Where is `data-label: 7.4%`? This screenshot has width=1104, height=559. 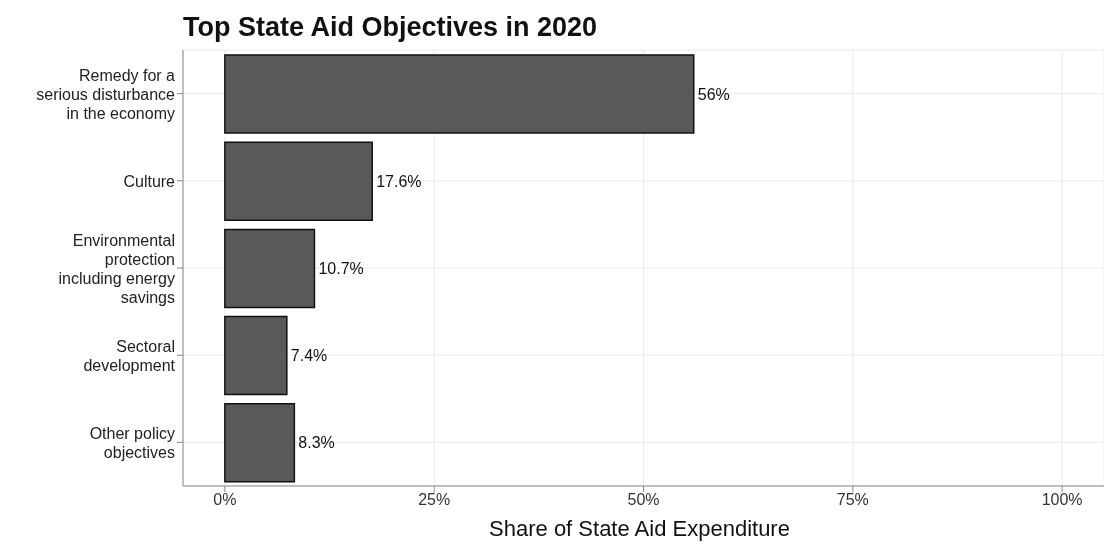
data-label: 7.4% is located at coordinates (309, 356).